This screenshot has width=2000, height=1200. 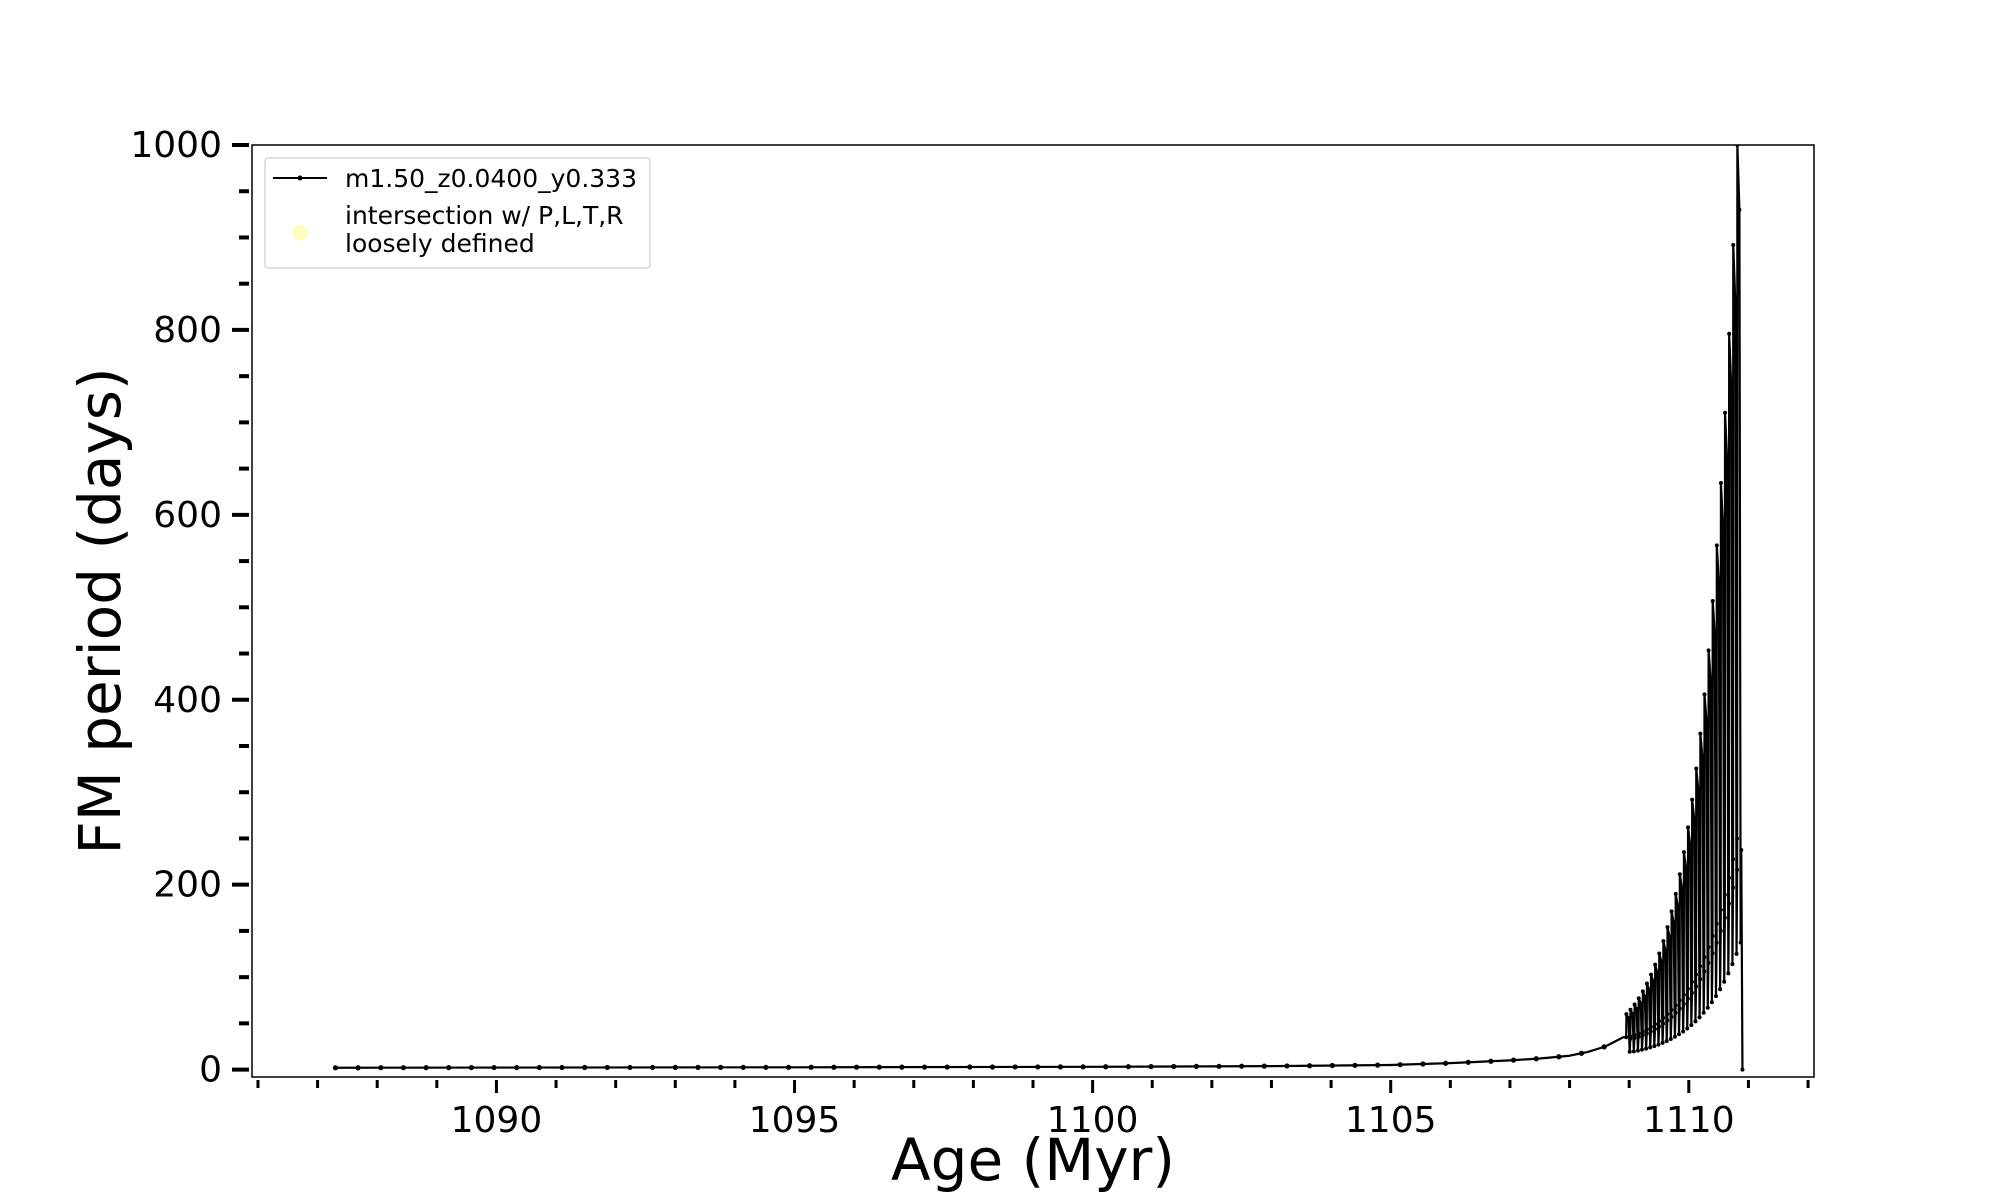 What do you see at coordinates (187, 515) in the screenshot?
I see `y-tick-label: 600` at bounding box center [187, 515].